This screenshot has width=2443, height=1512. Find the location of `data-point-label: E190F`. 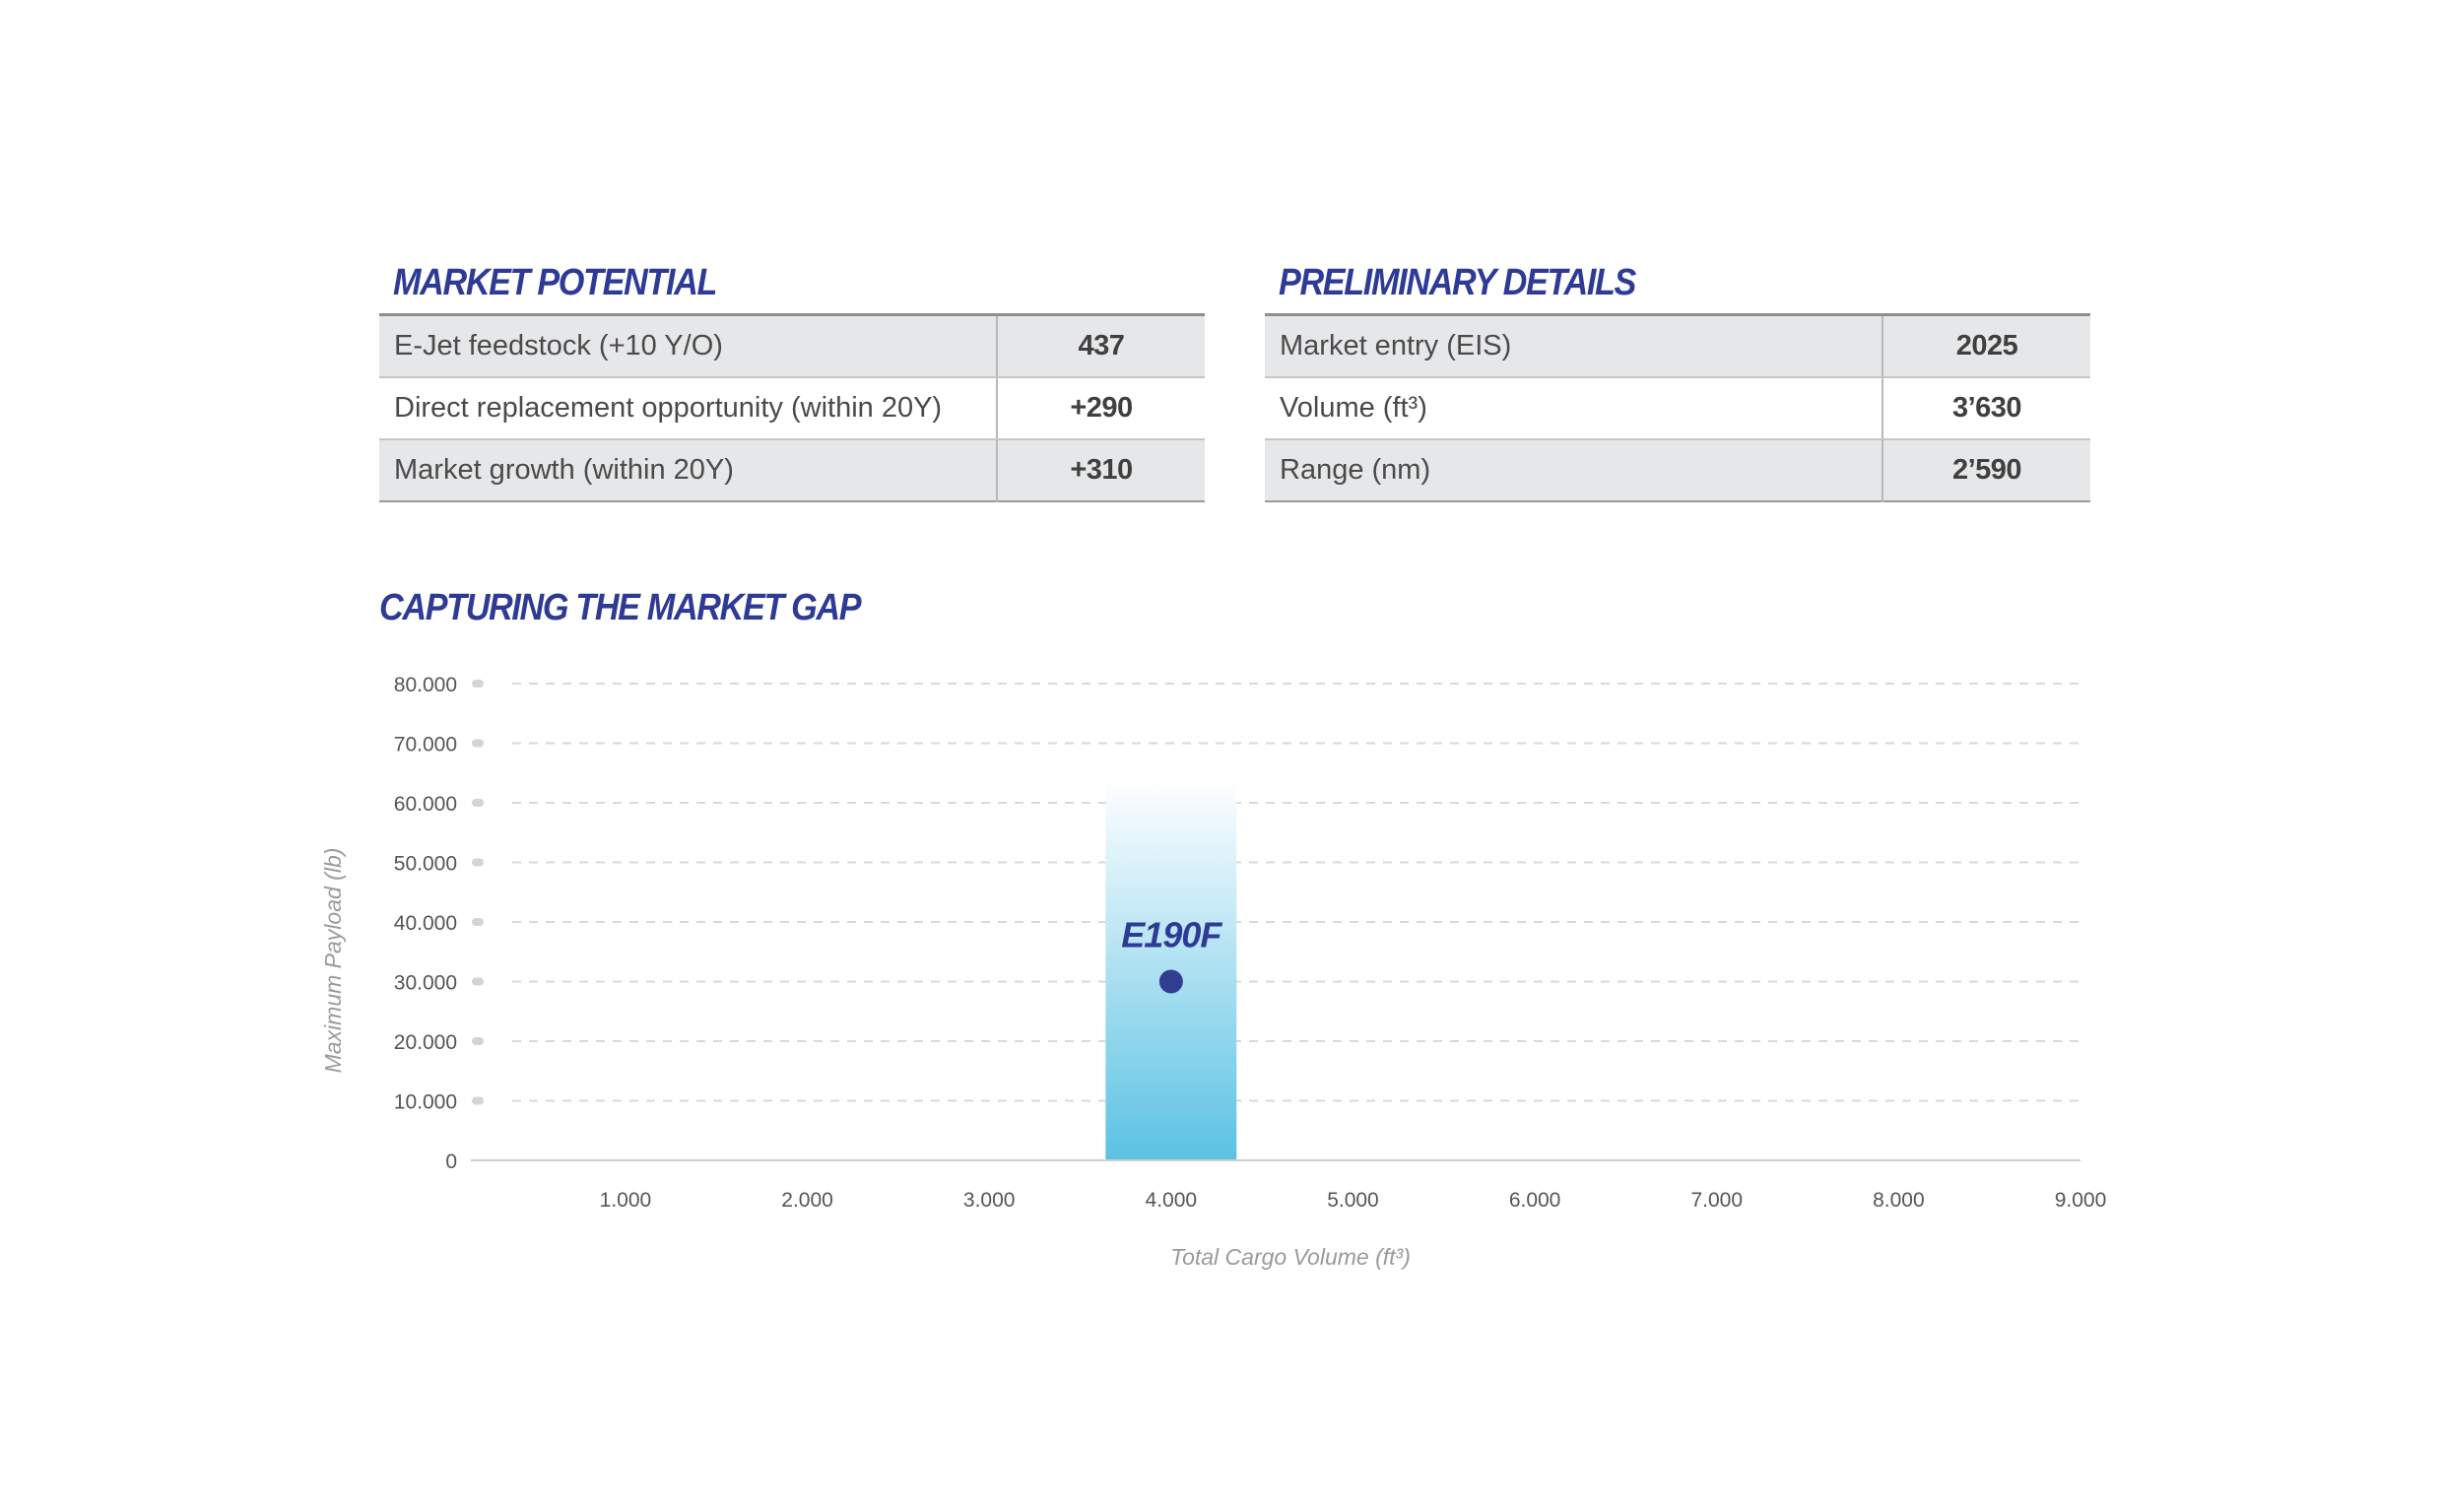

data-point-label: E190F is located at coordinates (1171, 935).